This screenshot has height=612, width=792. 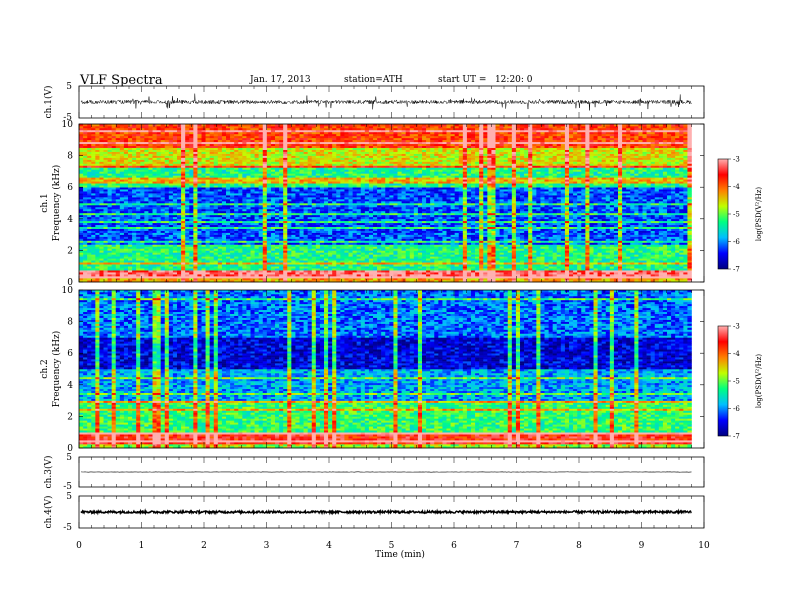 What do you see at coordinates (67, 118) in the screenshot?
I see `ch1-ytick-bottom: -5` at bounding box center [67, 118].